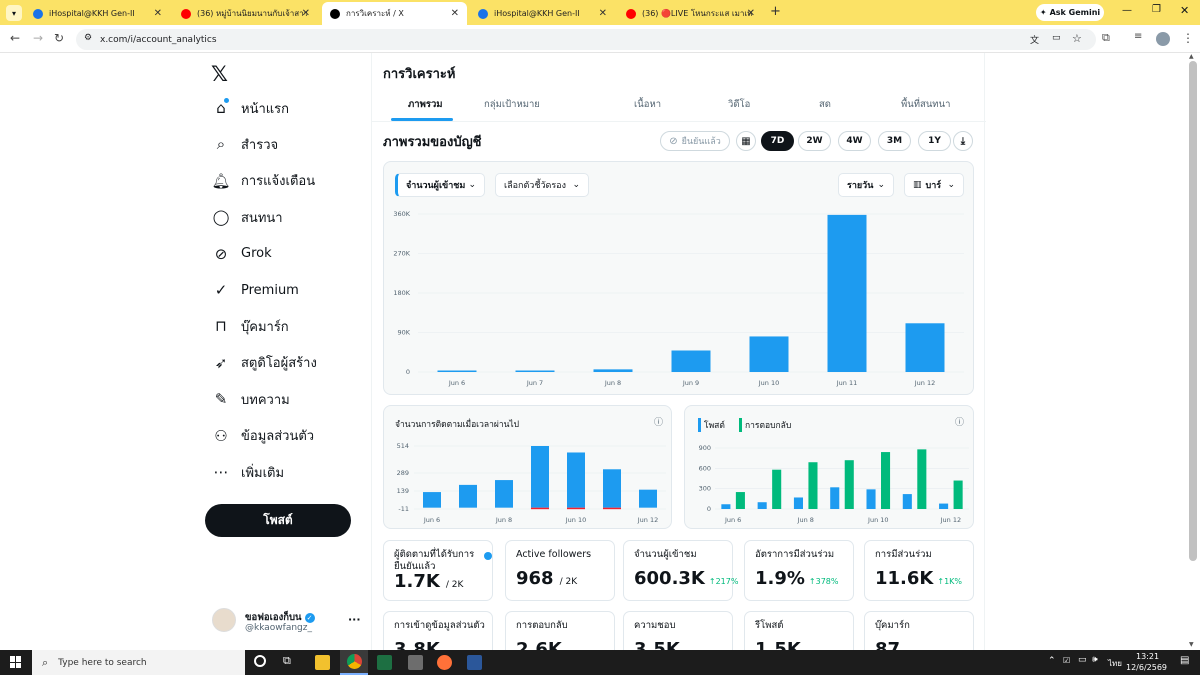 The height and width of the screenshot is (675, 1200). Describe the element at coordinates (1191, 644) in the screenshot. I see `scroll-down-arrow: ▼` at that location.